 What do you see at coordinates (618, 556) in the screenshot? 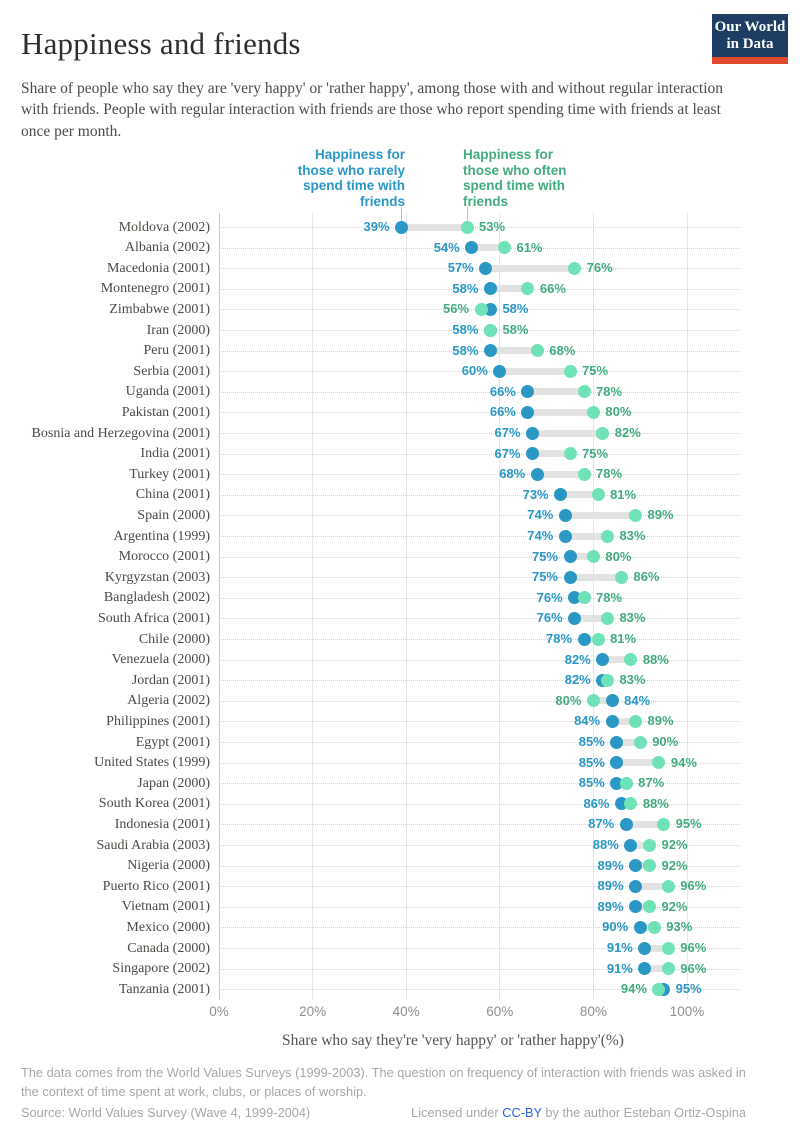
I see `often-value-label: 80%` at bounding box center [618, 556].